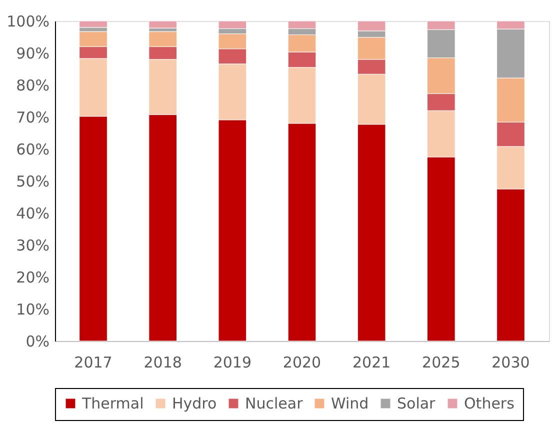 The height and width of the screenshot is (425, 553). Describe the element at coordinates (33, 309) in the screenshot. I see `y-tick-label: 10%` at that location.